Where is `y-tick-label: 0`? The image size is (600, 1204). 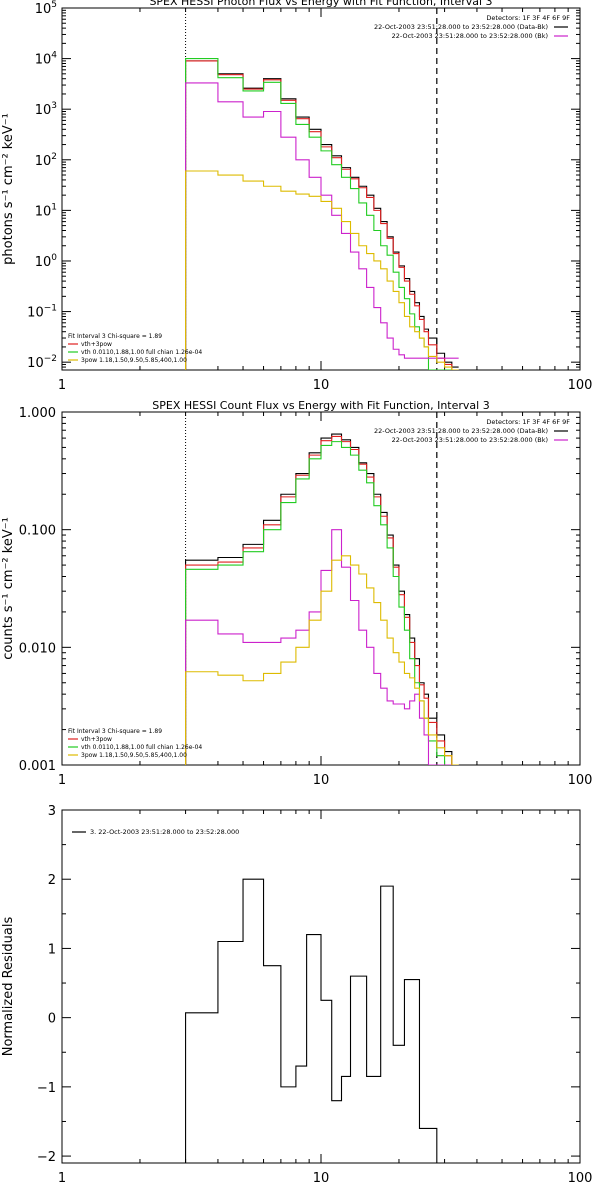 y-tick-label: 0 is located at coordinates (52, 1019).